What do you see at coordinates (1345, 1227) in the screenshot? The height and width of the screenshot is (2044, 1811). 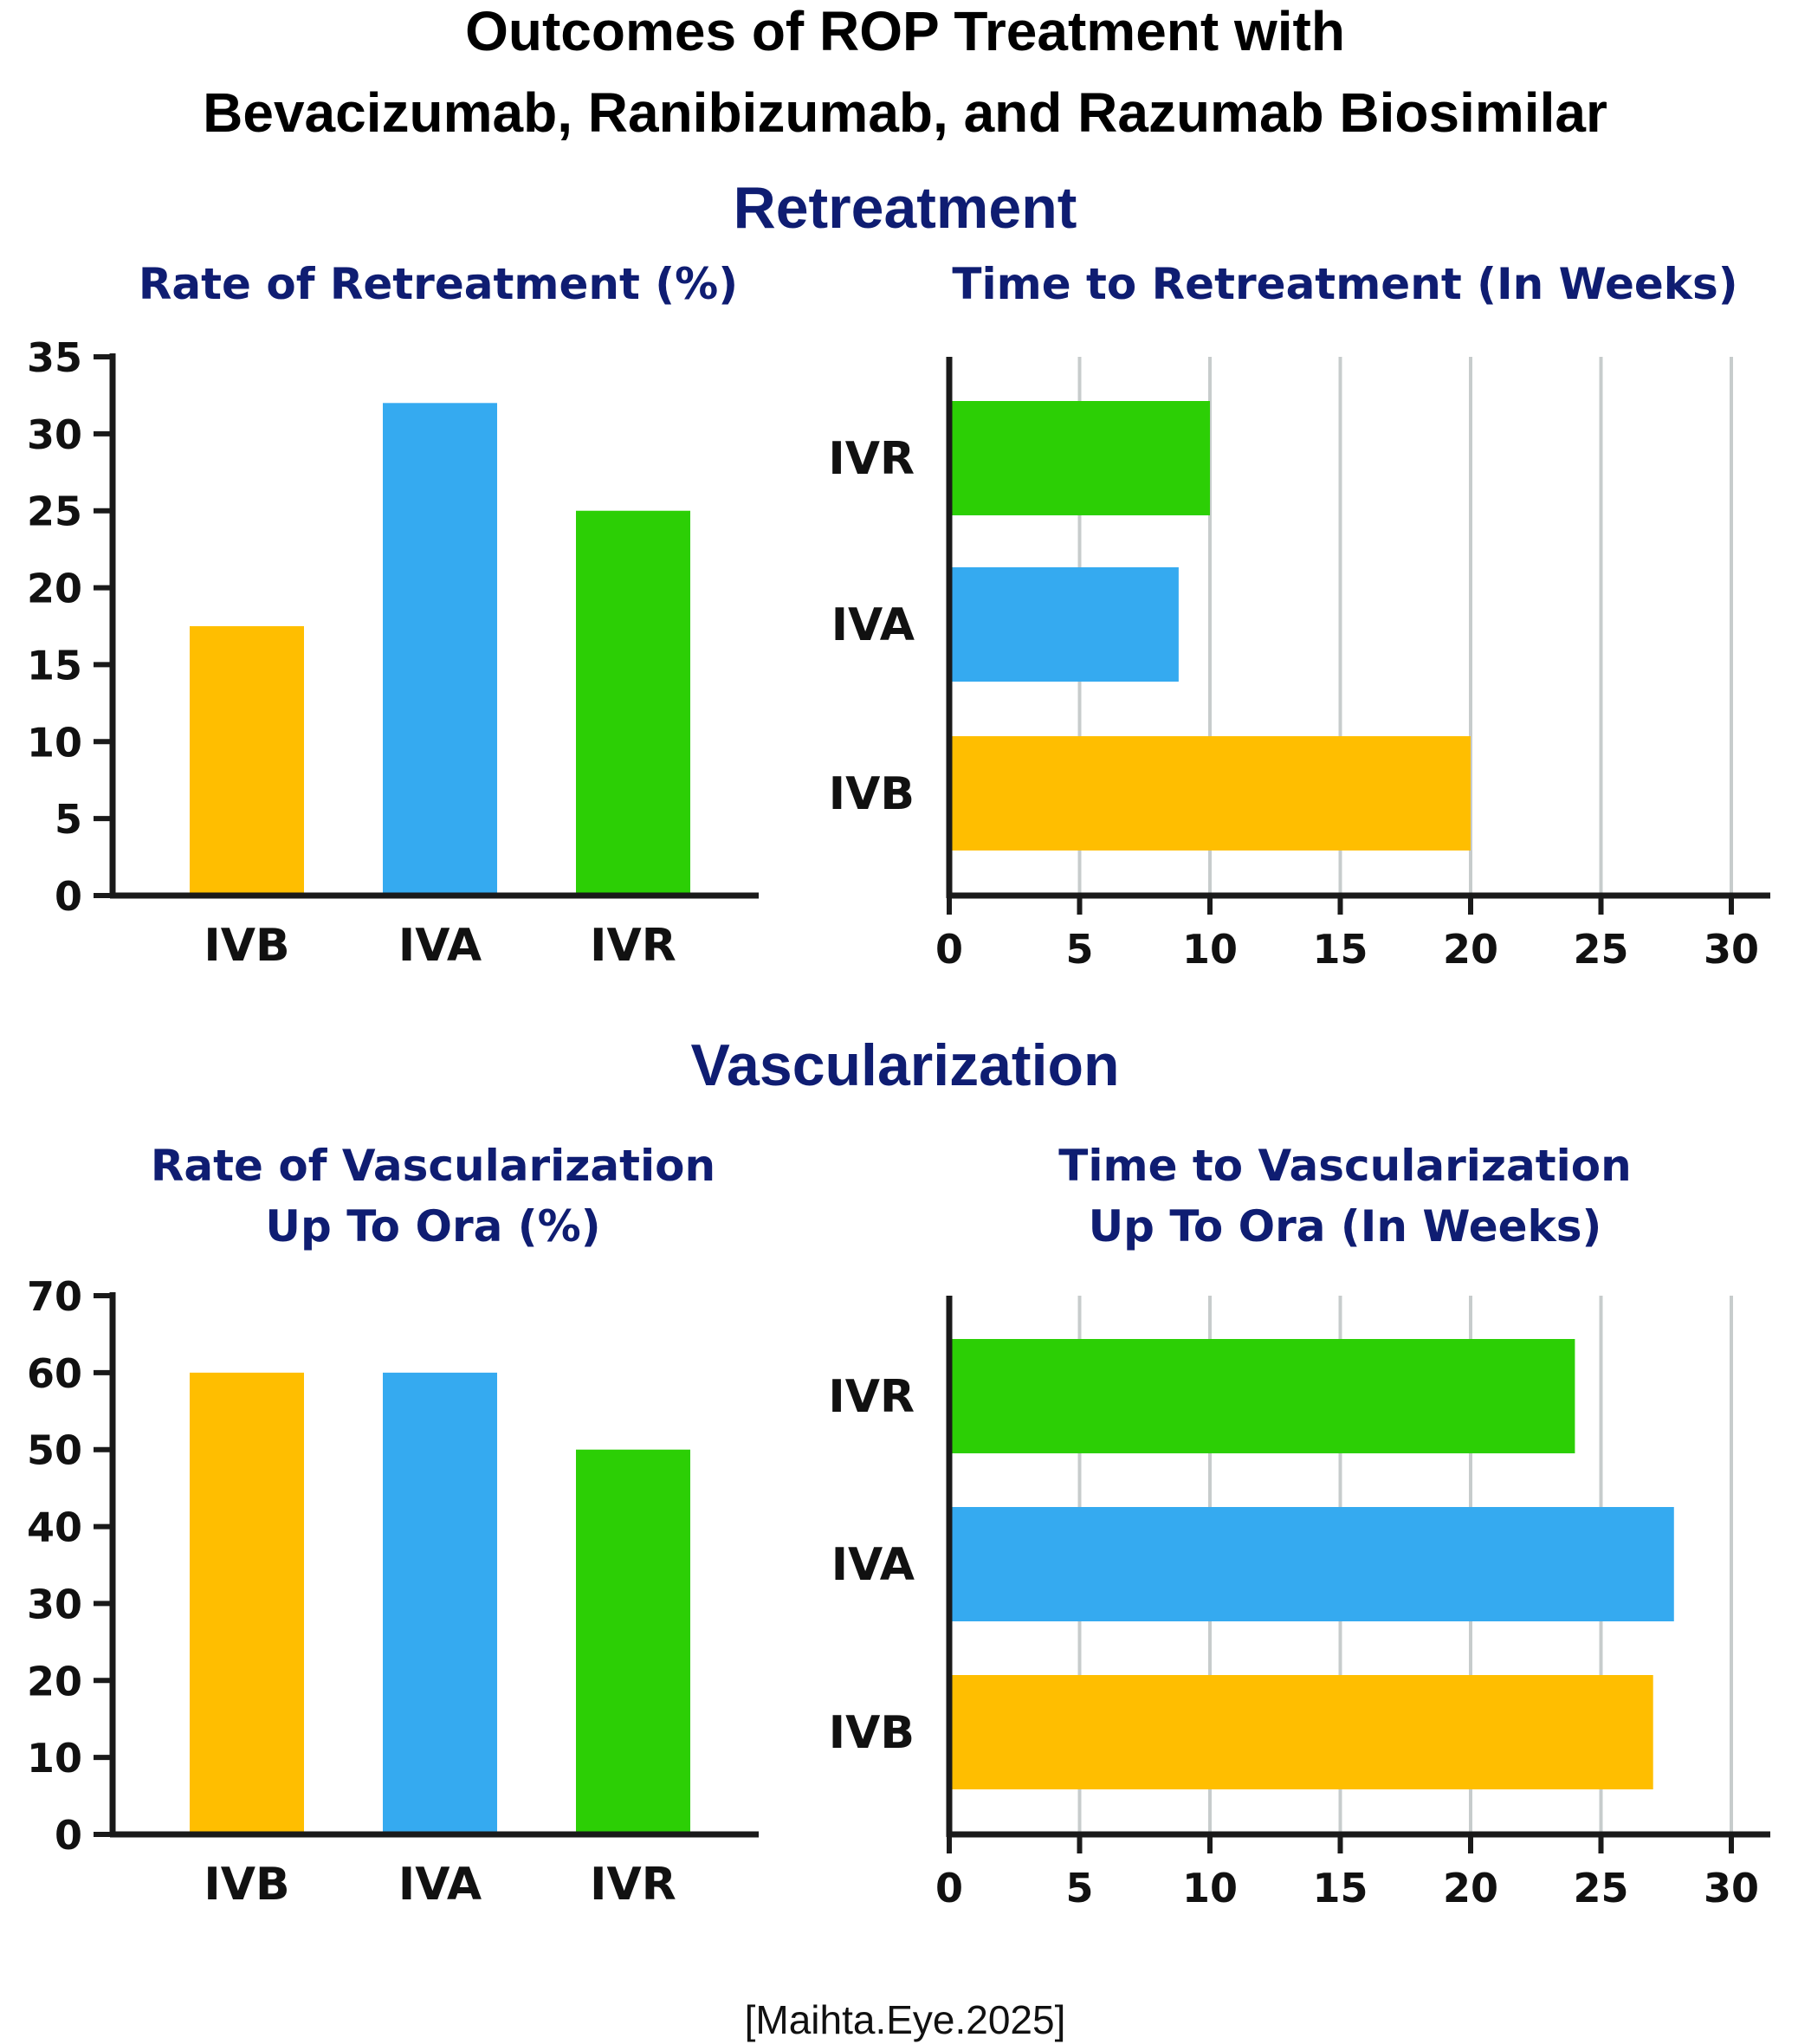 I see `chart-title: Up To Ora (In Weeks)` at bounding box center [1345, 1227].